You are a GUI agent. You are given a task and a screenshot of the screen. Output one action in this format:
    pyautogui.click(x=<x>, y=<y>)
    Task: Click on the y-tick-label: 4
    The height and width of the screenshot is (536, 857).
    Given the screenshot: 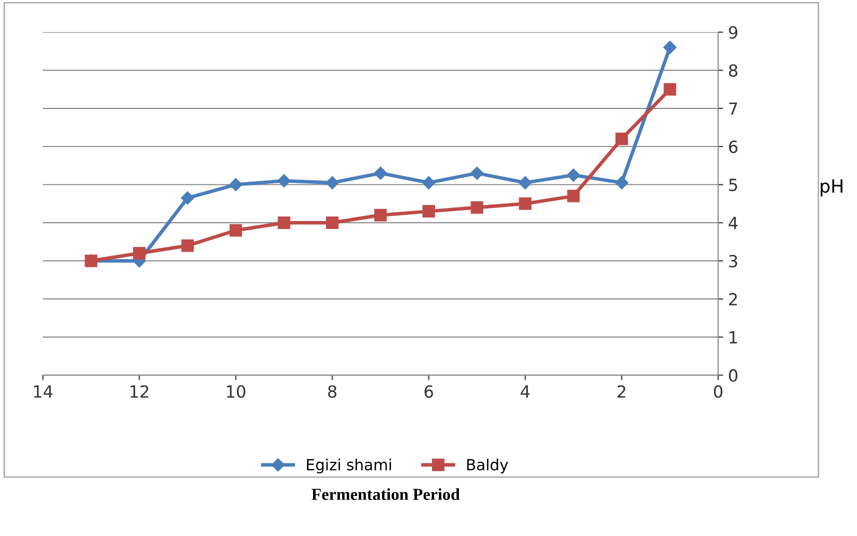 What is the action you would take?
    pyautogui.click(x=733, y=223)
    